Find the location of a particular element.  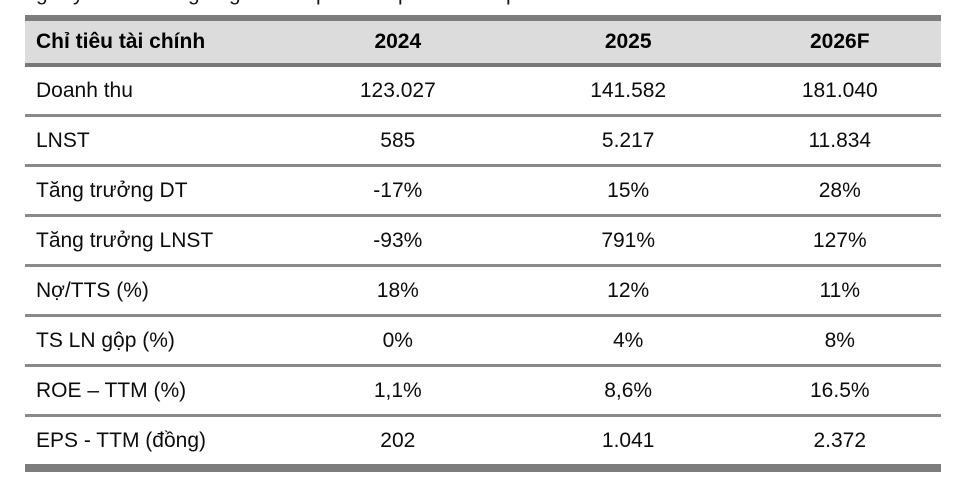

metric-label: TS LN gộp (%) is located at coordinates (151, 341).